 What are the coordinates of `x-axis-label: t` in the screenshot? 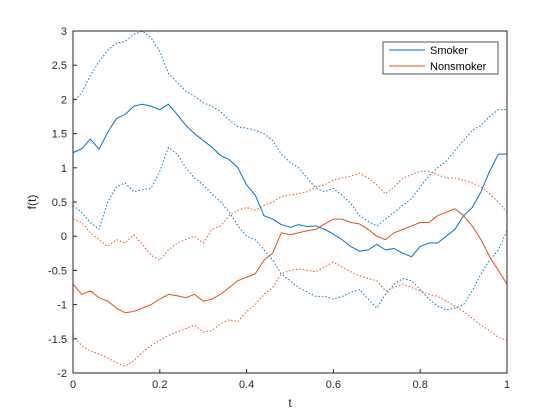 It's located at (290, 403).